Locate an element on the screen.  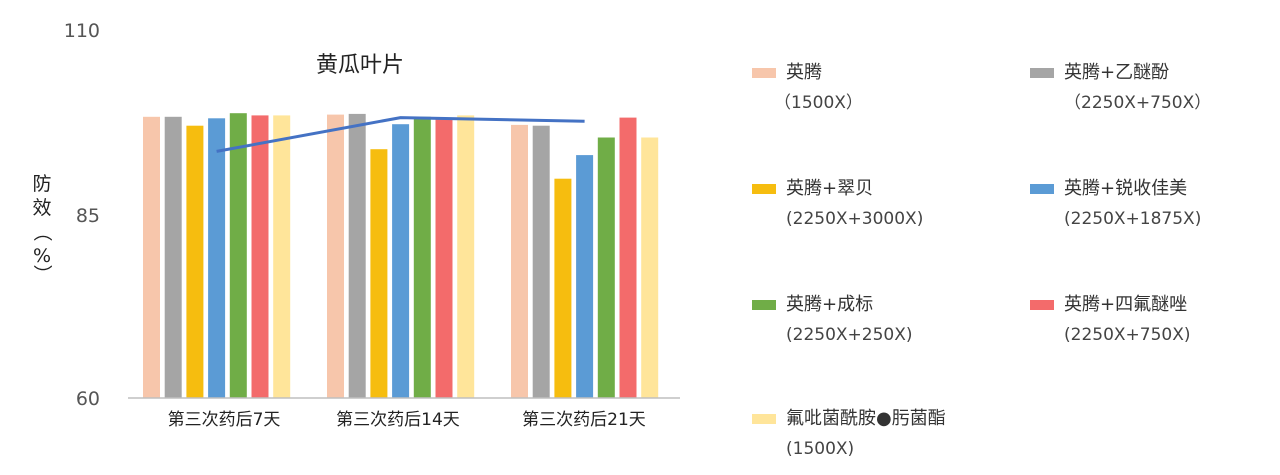
y-axis-label-char: % is located at coordinates (42, 256).